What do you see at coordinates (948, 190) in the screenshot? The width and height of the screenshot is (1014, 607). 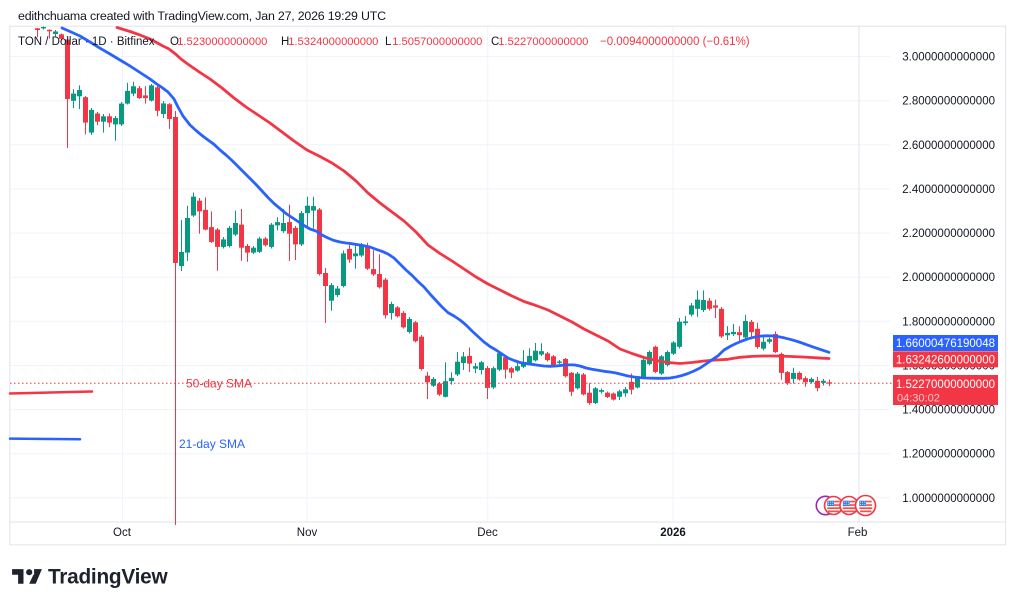 I see `svg-text: 2.4000000000000` at bounding box center [948, 190].